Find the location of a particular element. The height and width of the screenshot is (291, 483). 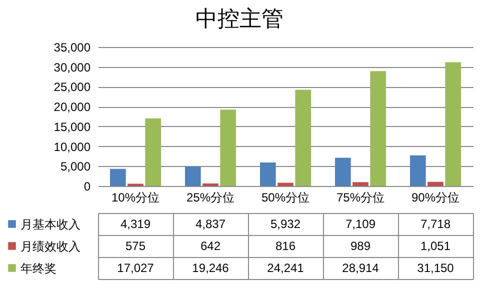

y-tick-label: 0 is located at coordinates (87, 187).